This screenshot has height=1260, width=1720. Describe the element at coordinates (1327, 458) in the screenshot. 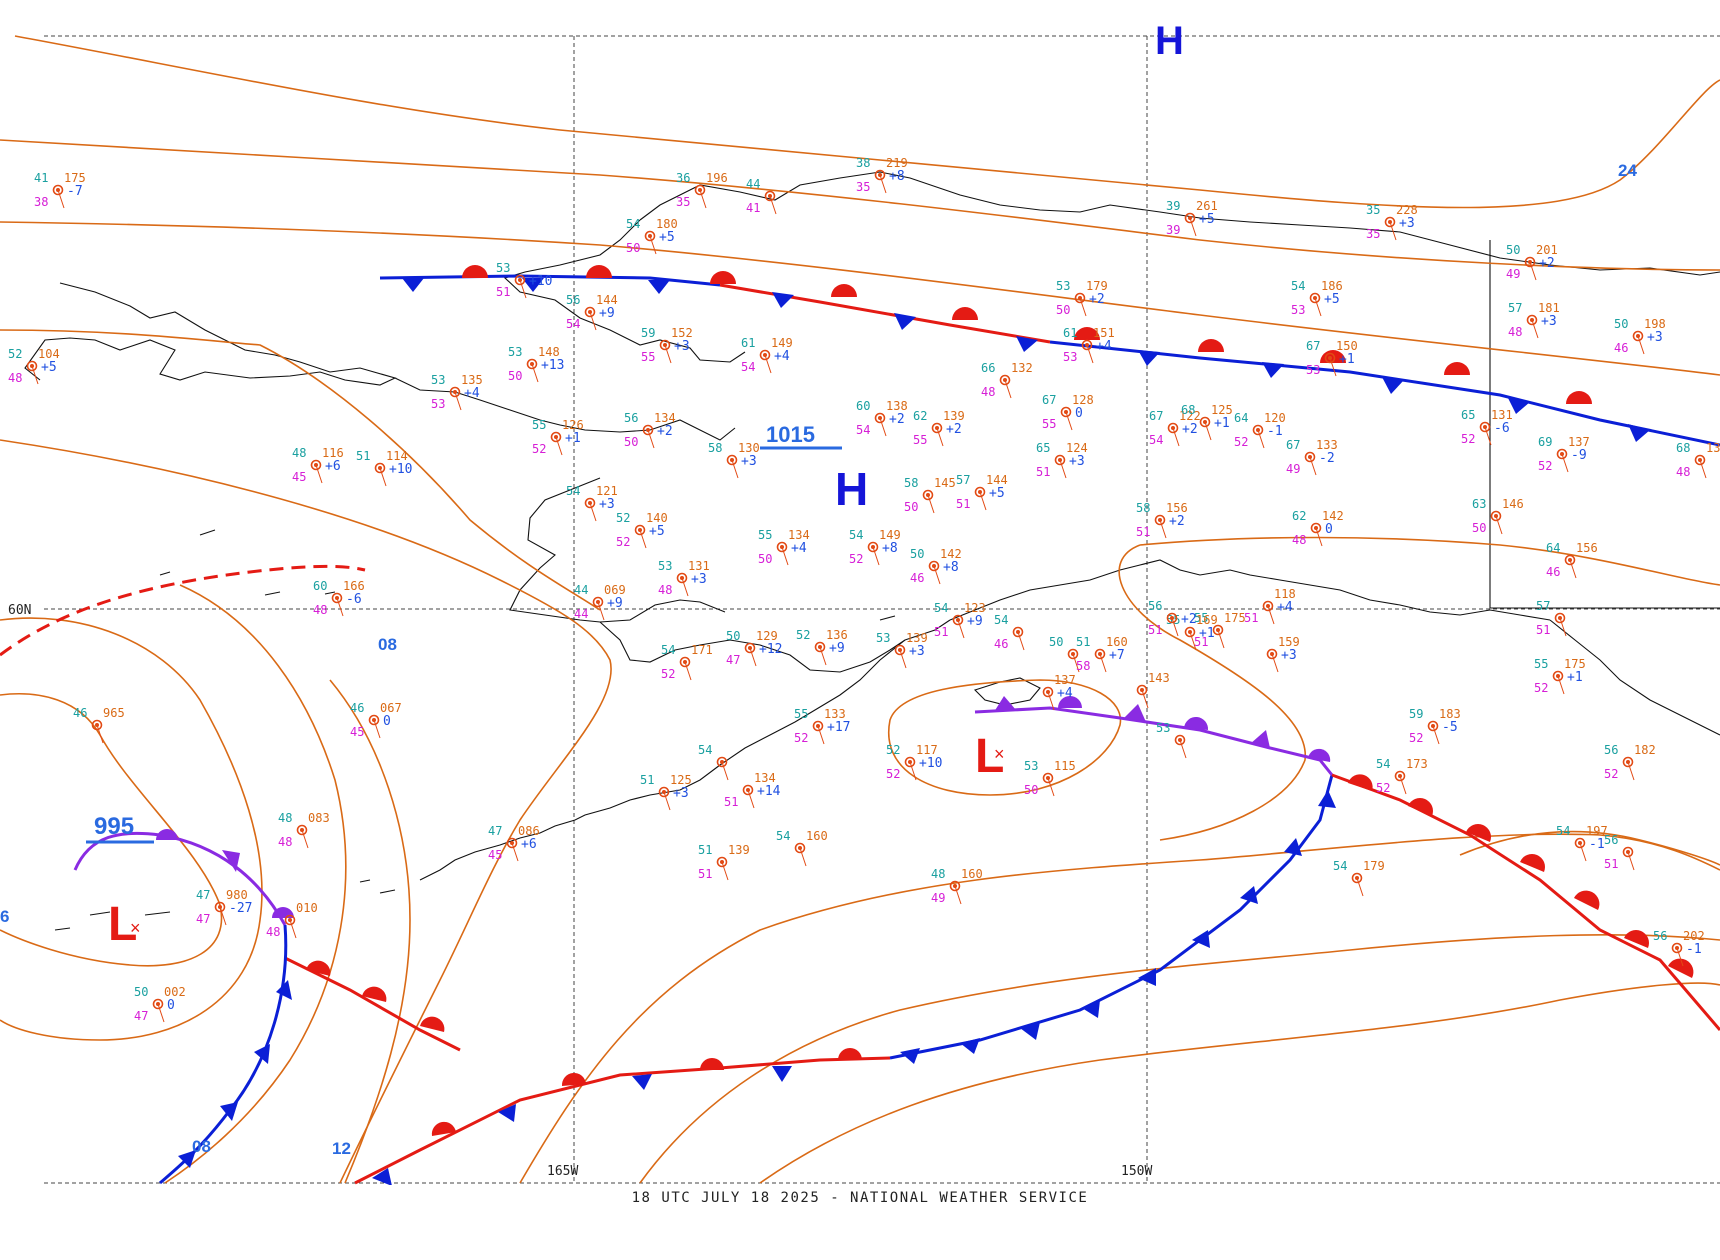

I see `station-pressure-change: -2` at that location.